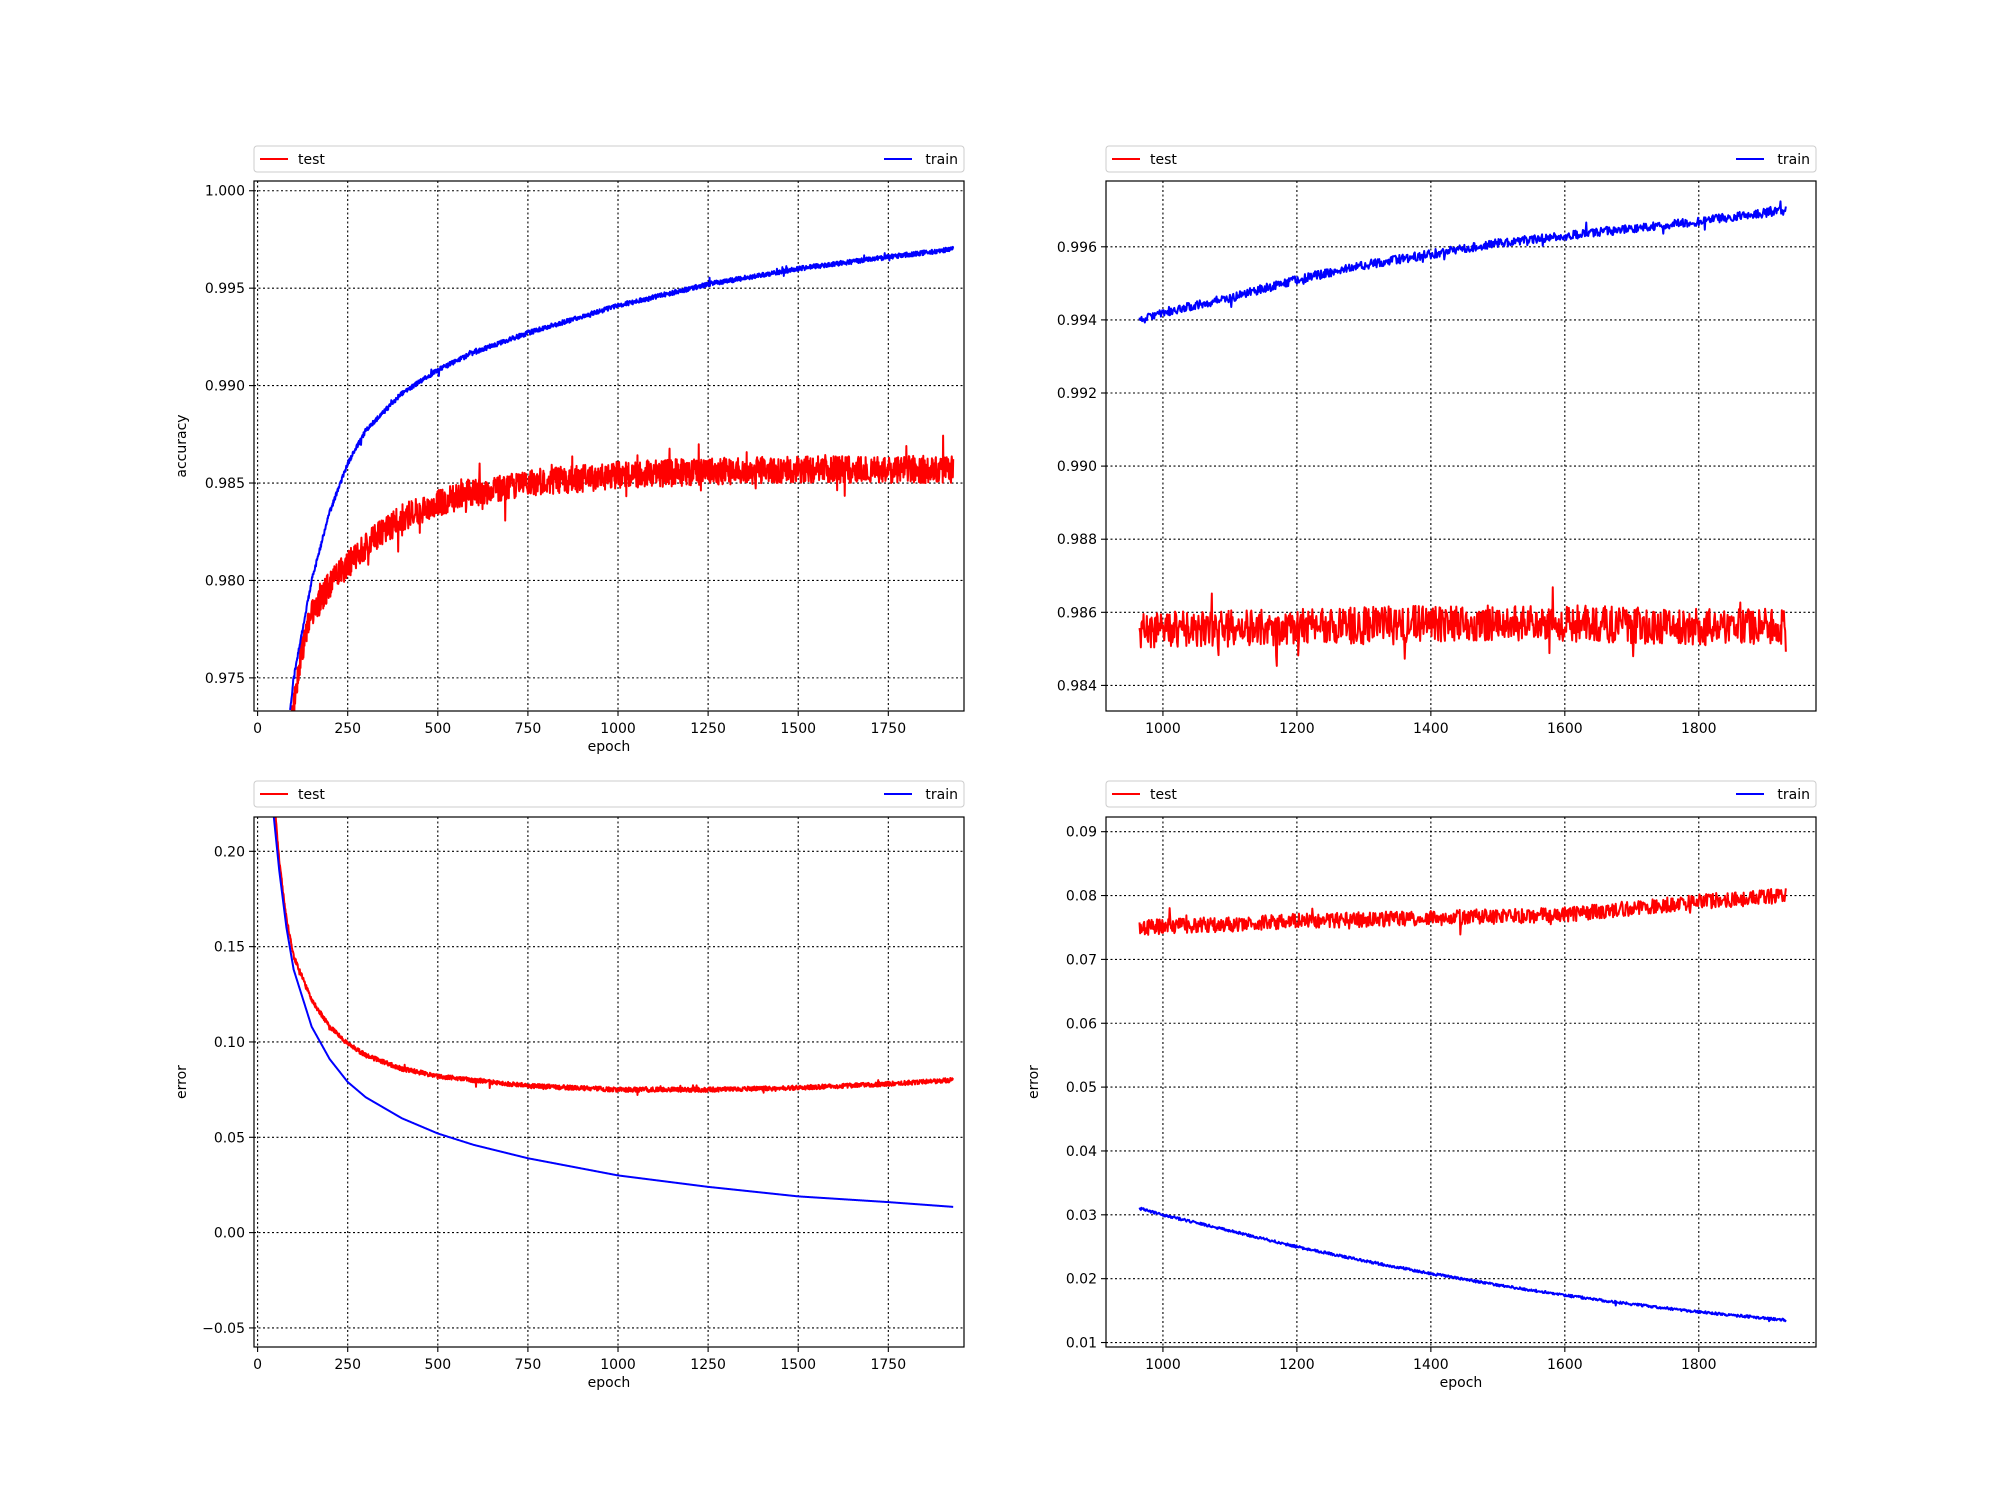 The height and width of the screenshot is (1500, 2000). I want to click on y-tick-label: 0.01, so click(1081, 1344).